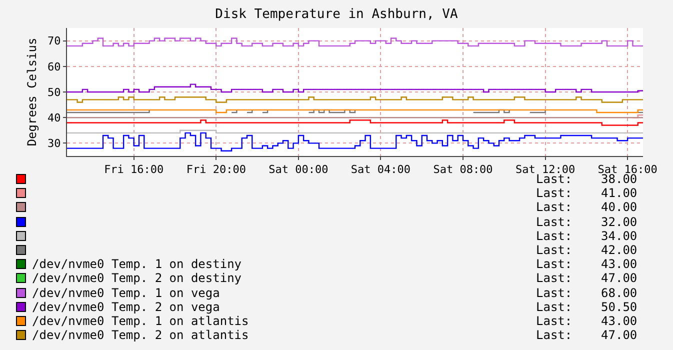 The width and height of the screenshot is (673, 350). I want to click on text: Last: 40.00, so click(587, 207).